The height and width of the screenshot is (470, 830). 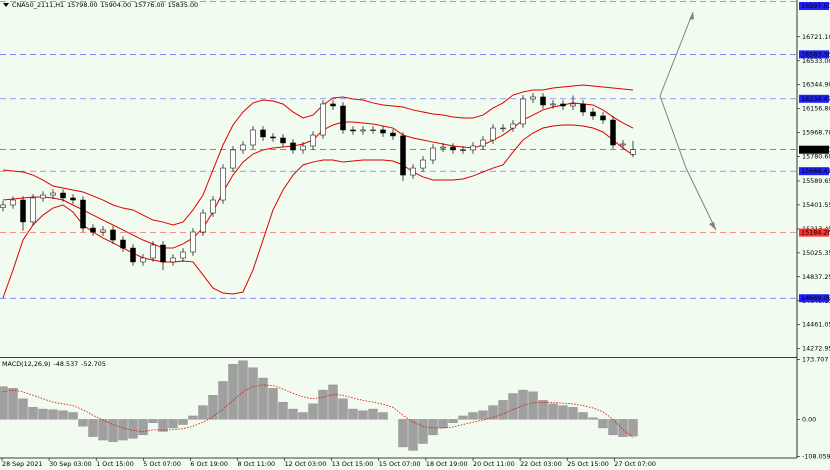 What do you see at coordinates (816, 457) in the screenshot?
I see `y-tick-label: -108.059` at bounding box center [816, 457].